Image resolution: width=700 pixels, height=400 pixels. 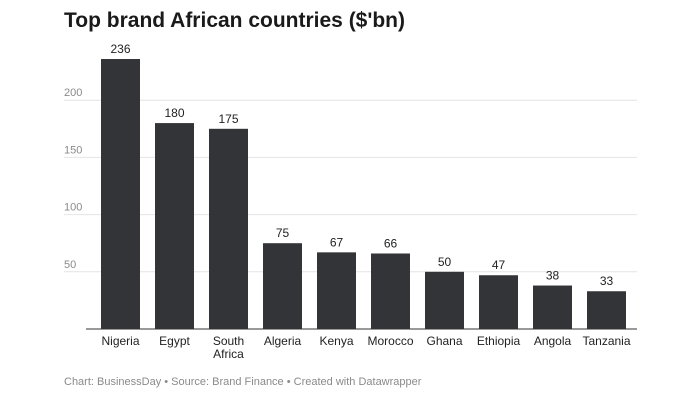 What do you see at coordinates (390, 341) in the screenshot?
I see `x-tick-label: Morocco` at bounding box center [390, 341].